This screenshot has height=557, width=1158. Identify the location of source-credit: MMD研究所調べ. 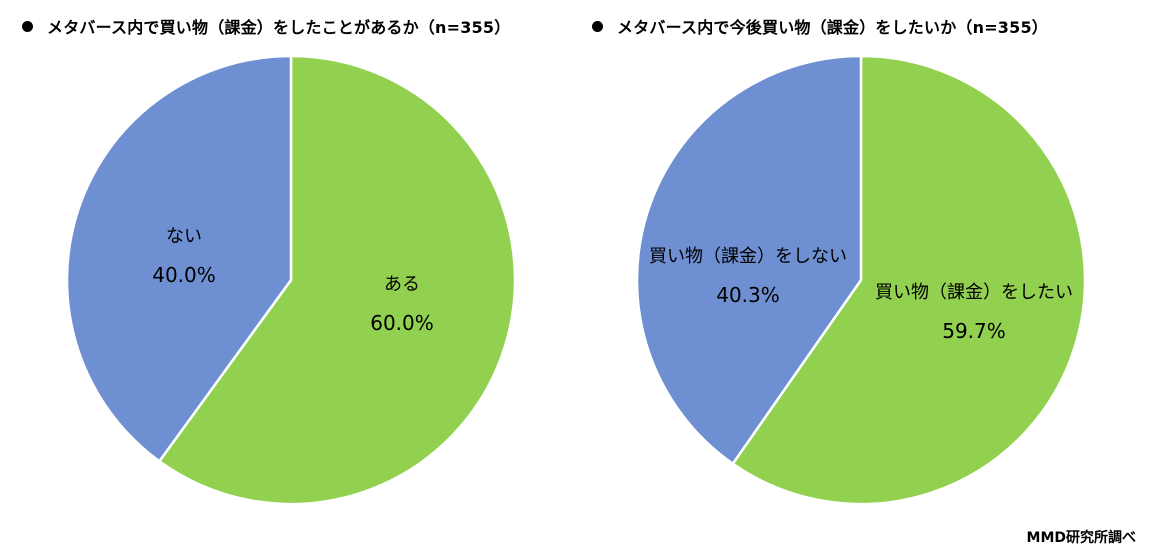
(1081, 538).